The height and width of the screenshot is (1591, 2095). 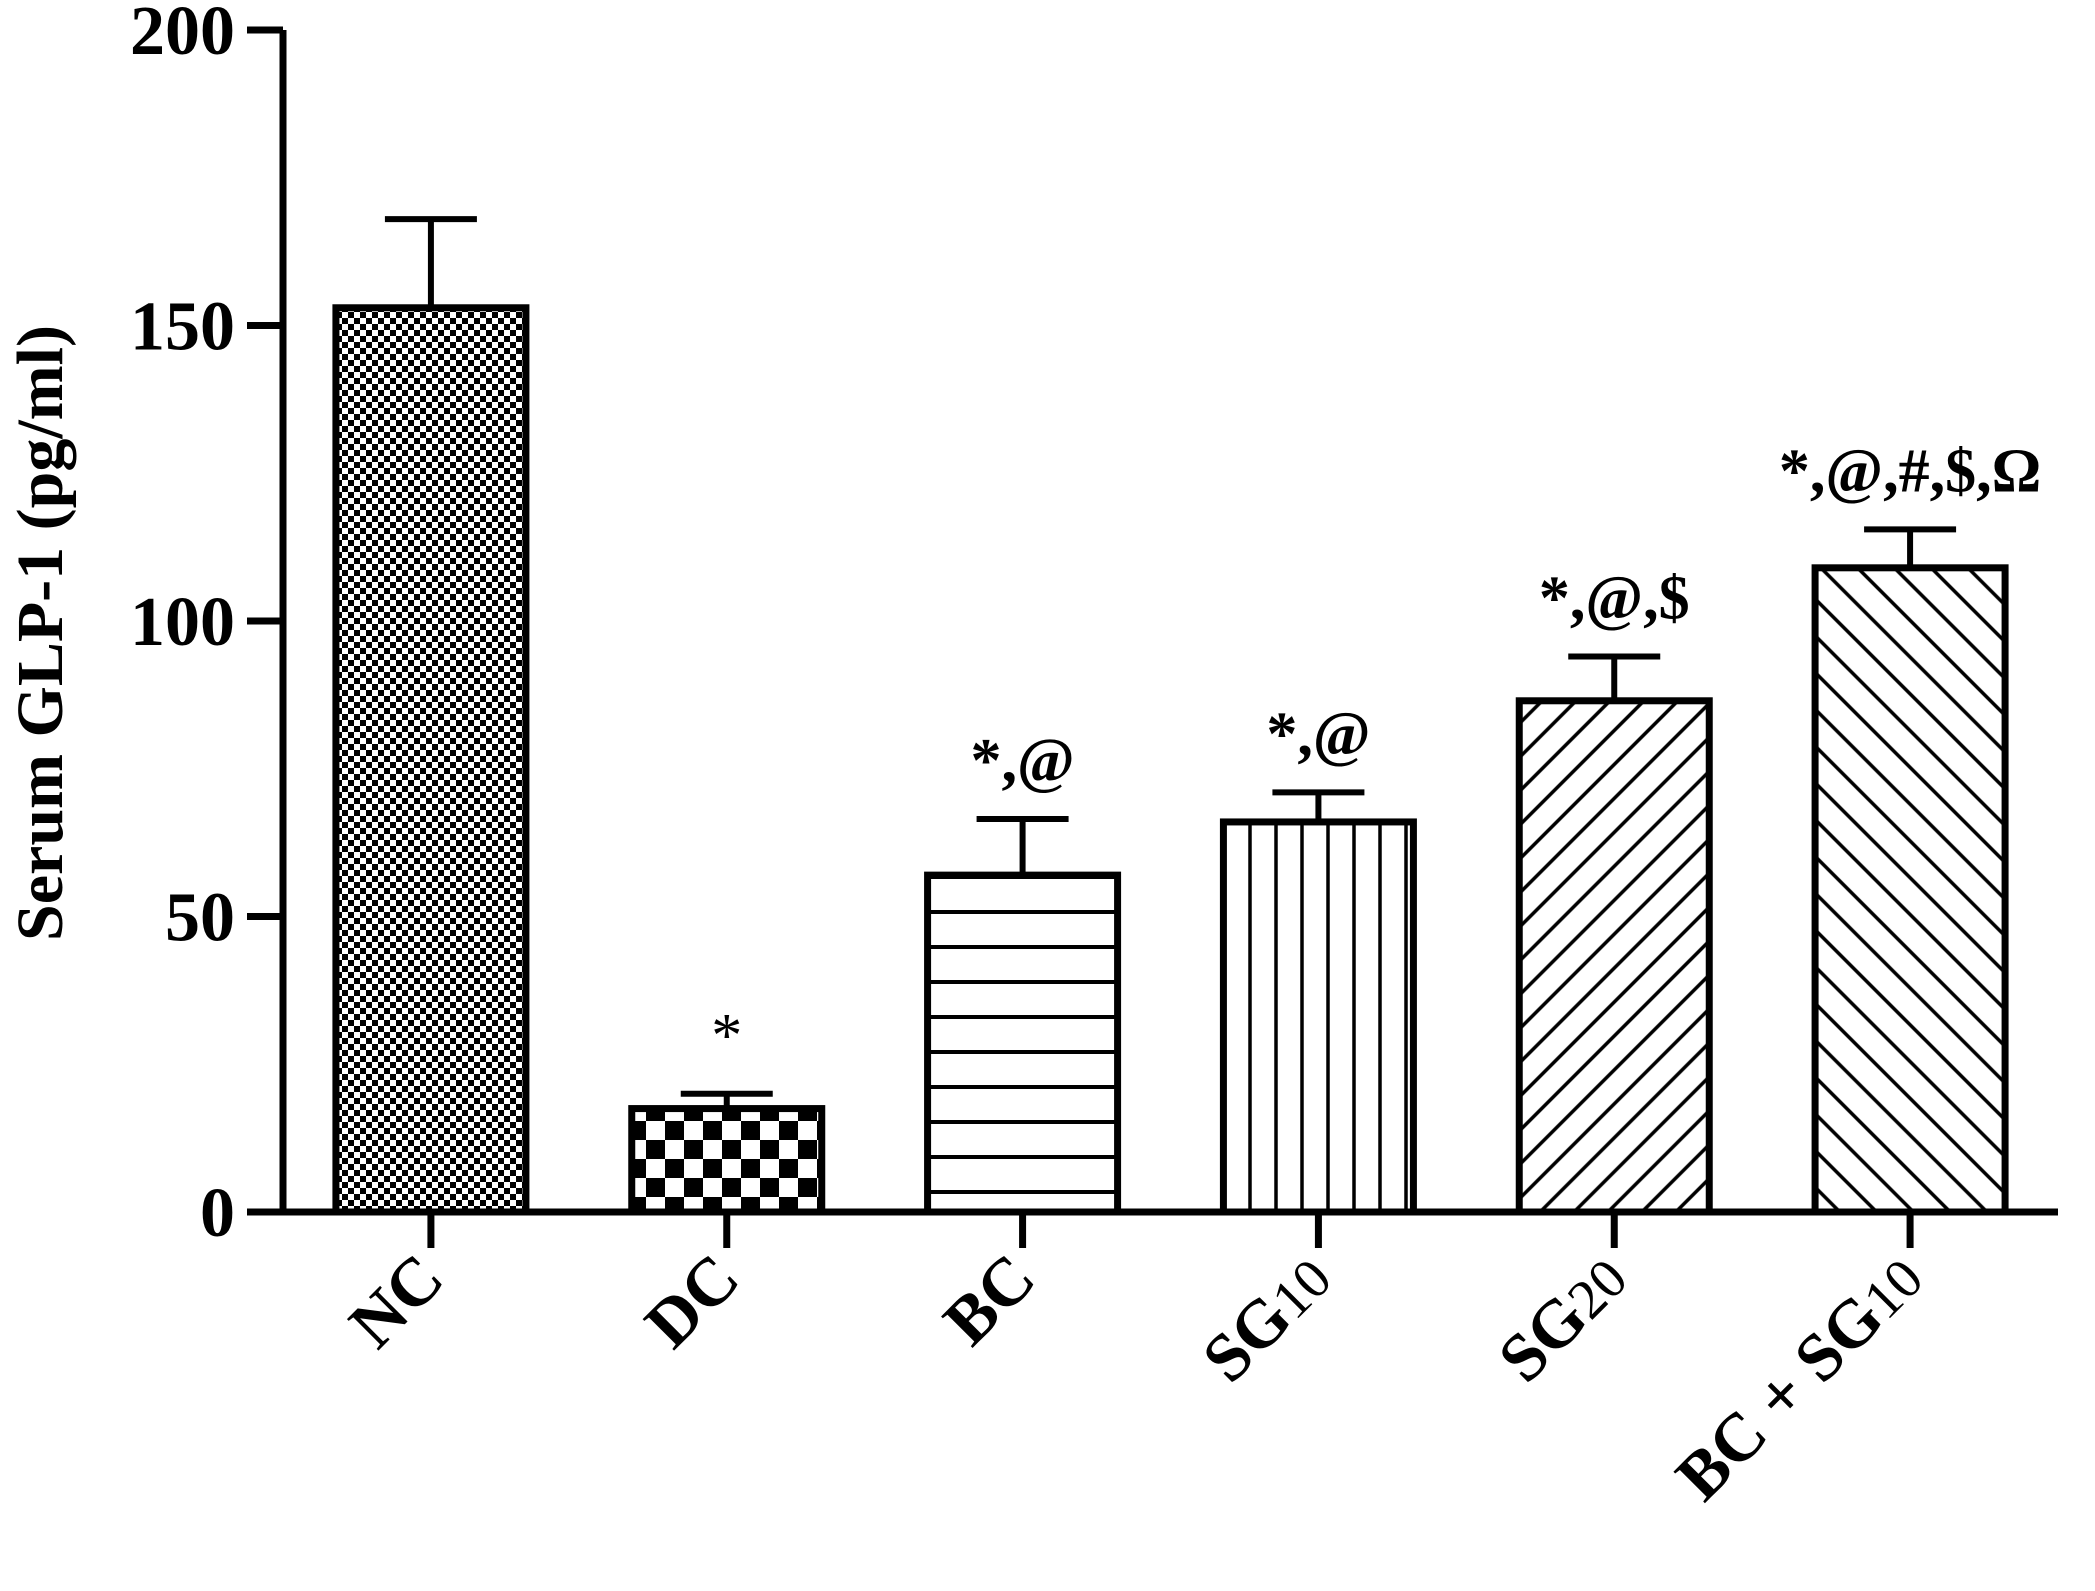 I want to click on significance-label: *,@,$, so click(x=1614, y=598).